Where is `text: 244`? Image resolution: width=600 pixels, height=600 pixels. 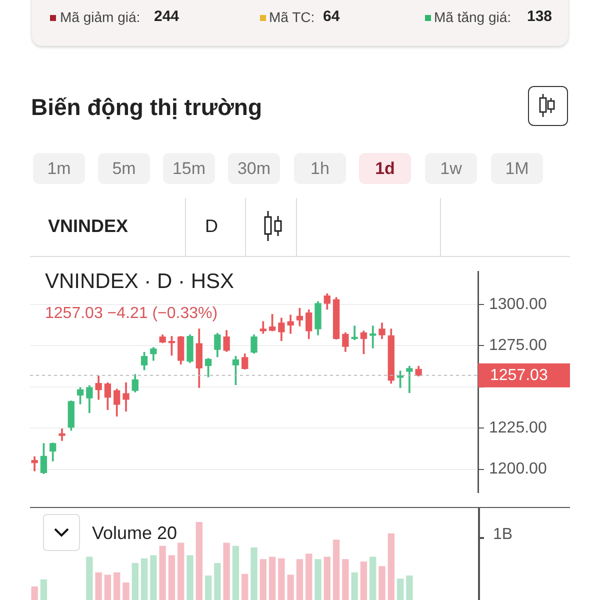 text: 244 is located at coordinates (167, 16).